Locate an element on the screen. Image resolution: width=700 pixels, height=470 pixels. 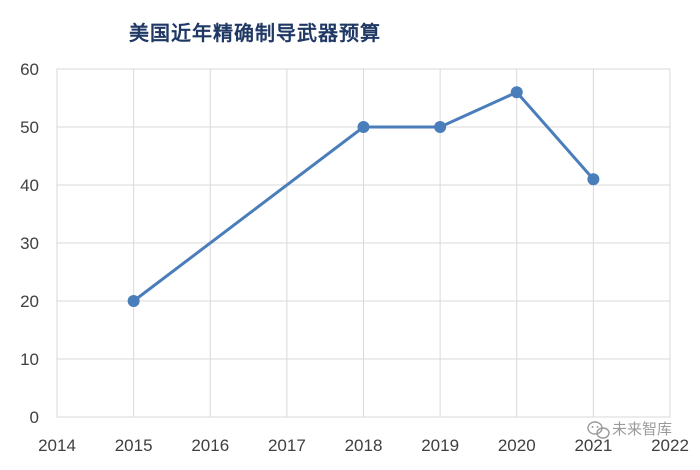
y-tick-label: 50 is located at coordinates (29, 127).